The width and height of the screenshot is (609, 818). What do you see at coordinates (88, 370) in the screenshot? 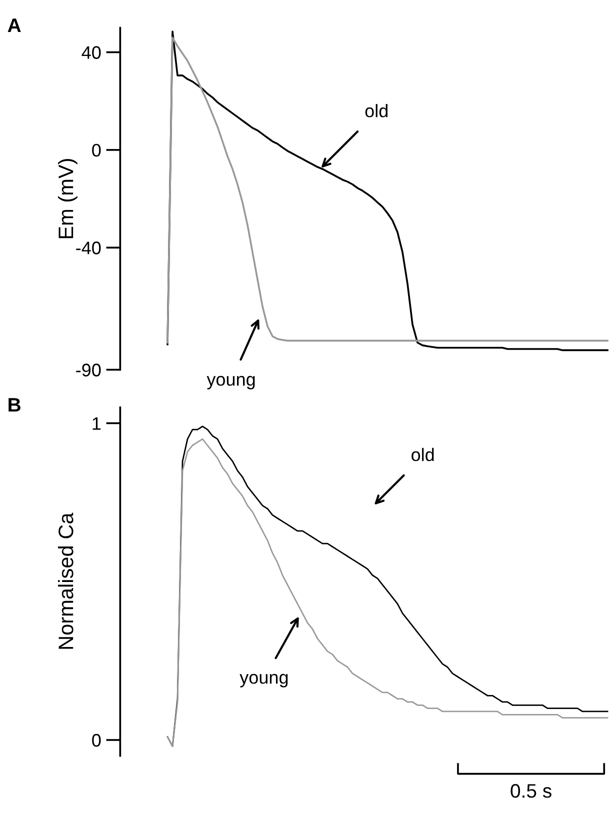
I see `y-tick-label: -90` at bounding box center [88, 370].